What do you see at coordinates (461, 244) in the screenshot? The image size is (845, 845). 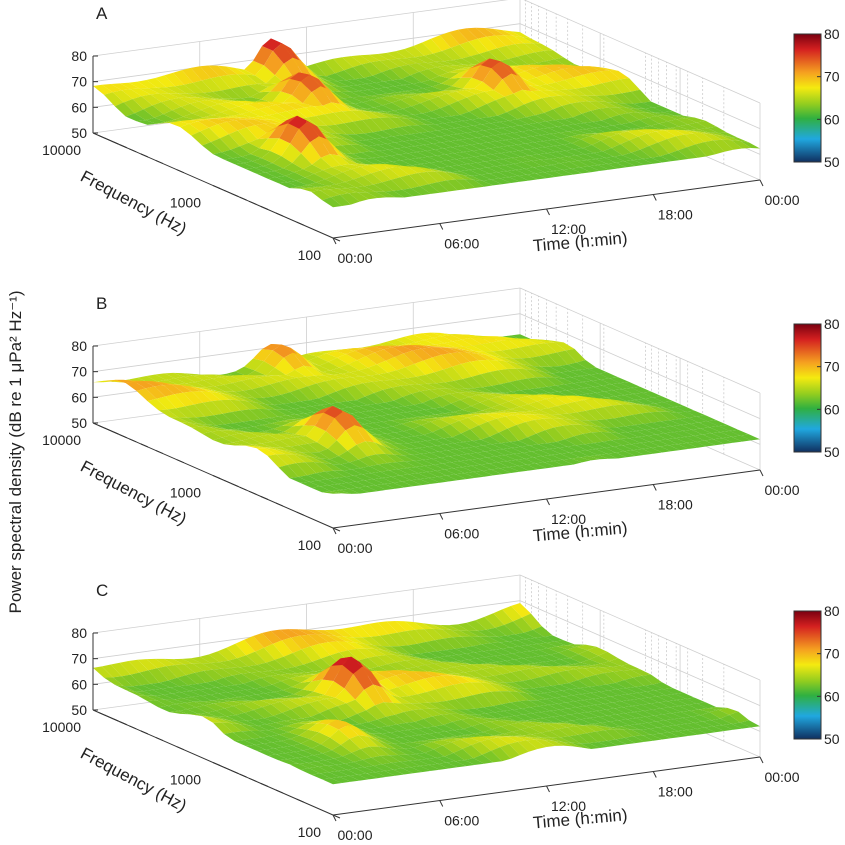 I see `time-tick-label: 06:00` at bounding box center [461, 244].